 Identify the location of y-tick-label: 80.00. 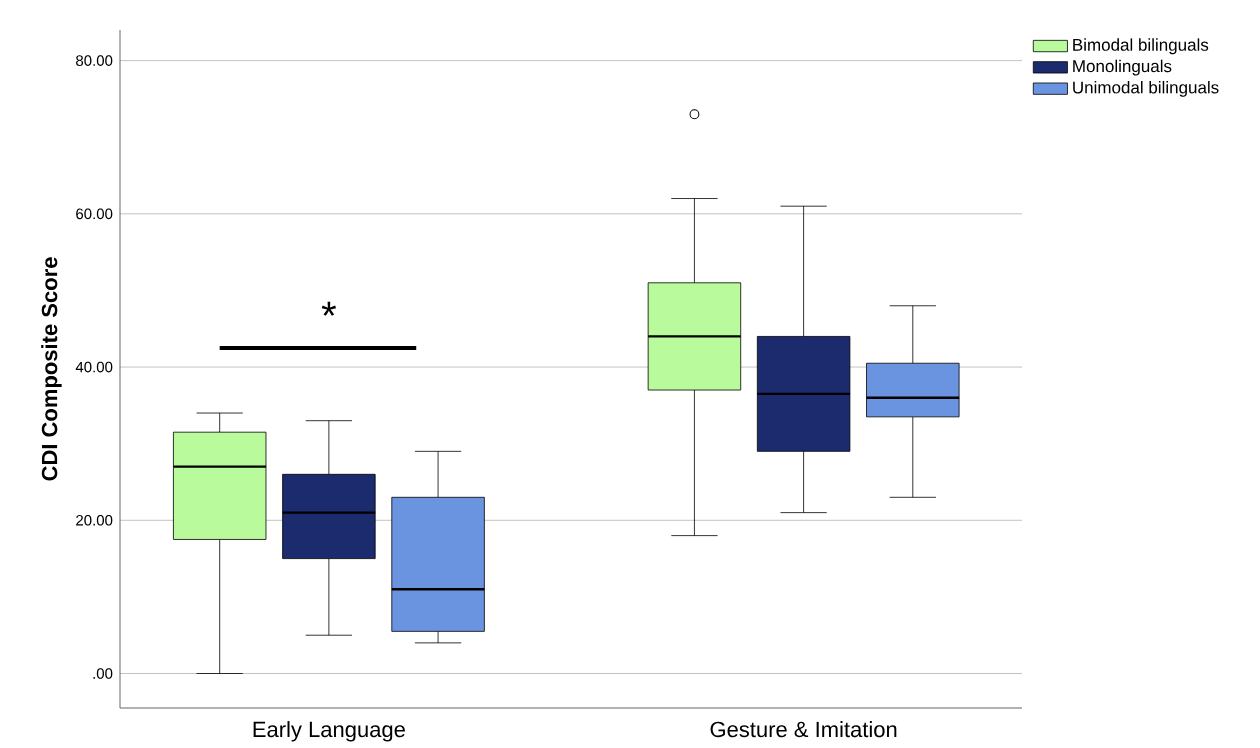
(94, 60).